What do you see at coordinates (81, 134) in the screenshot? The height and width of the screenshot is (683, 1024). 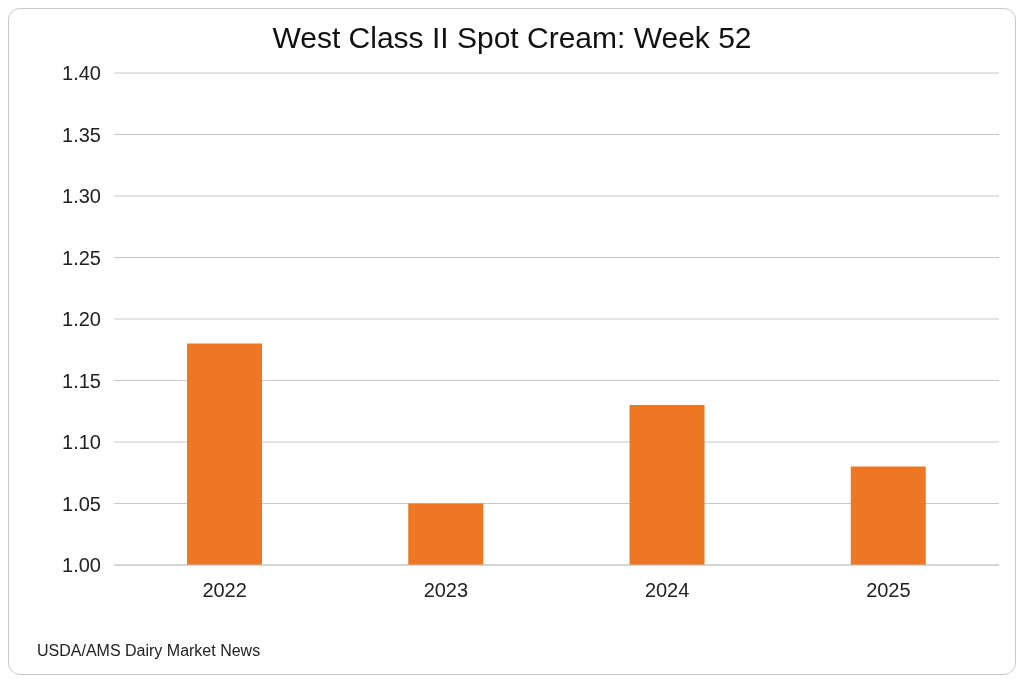 I see `y-tick-label: 1.35` at bounding box center [81, 134].